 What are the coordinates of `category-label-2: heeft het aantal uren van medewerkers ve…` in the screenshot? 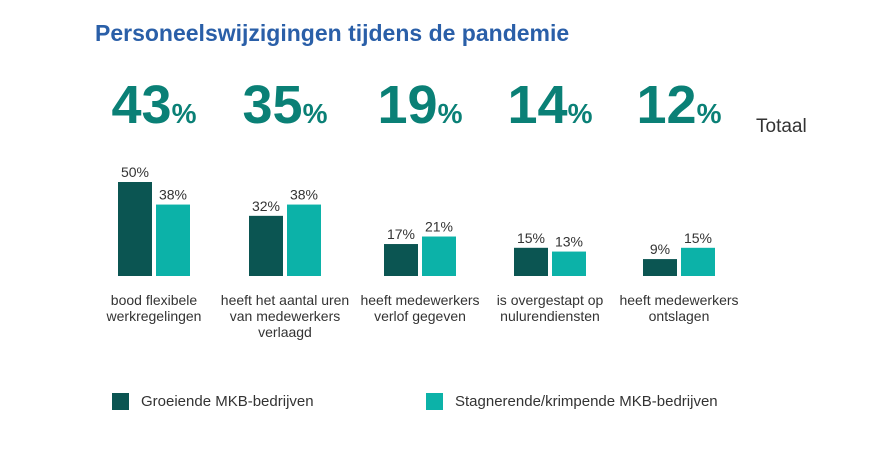 It's located at (285, 316).